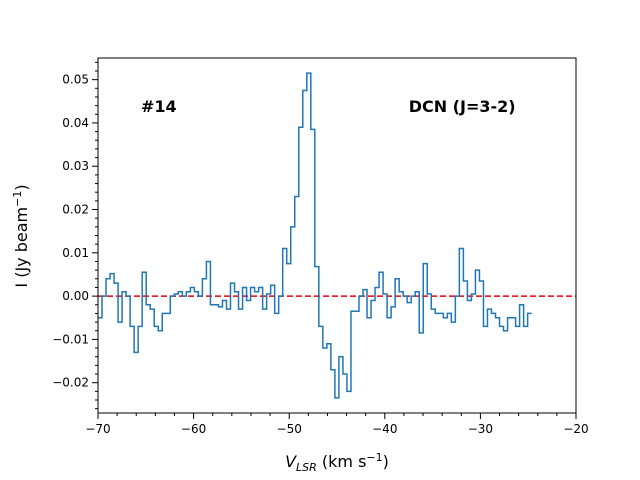  I want to click on y-tick-label: −0.02, so click(70, 383).